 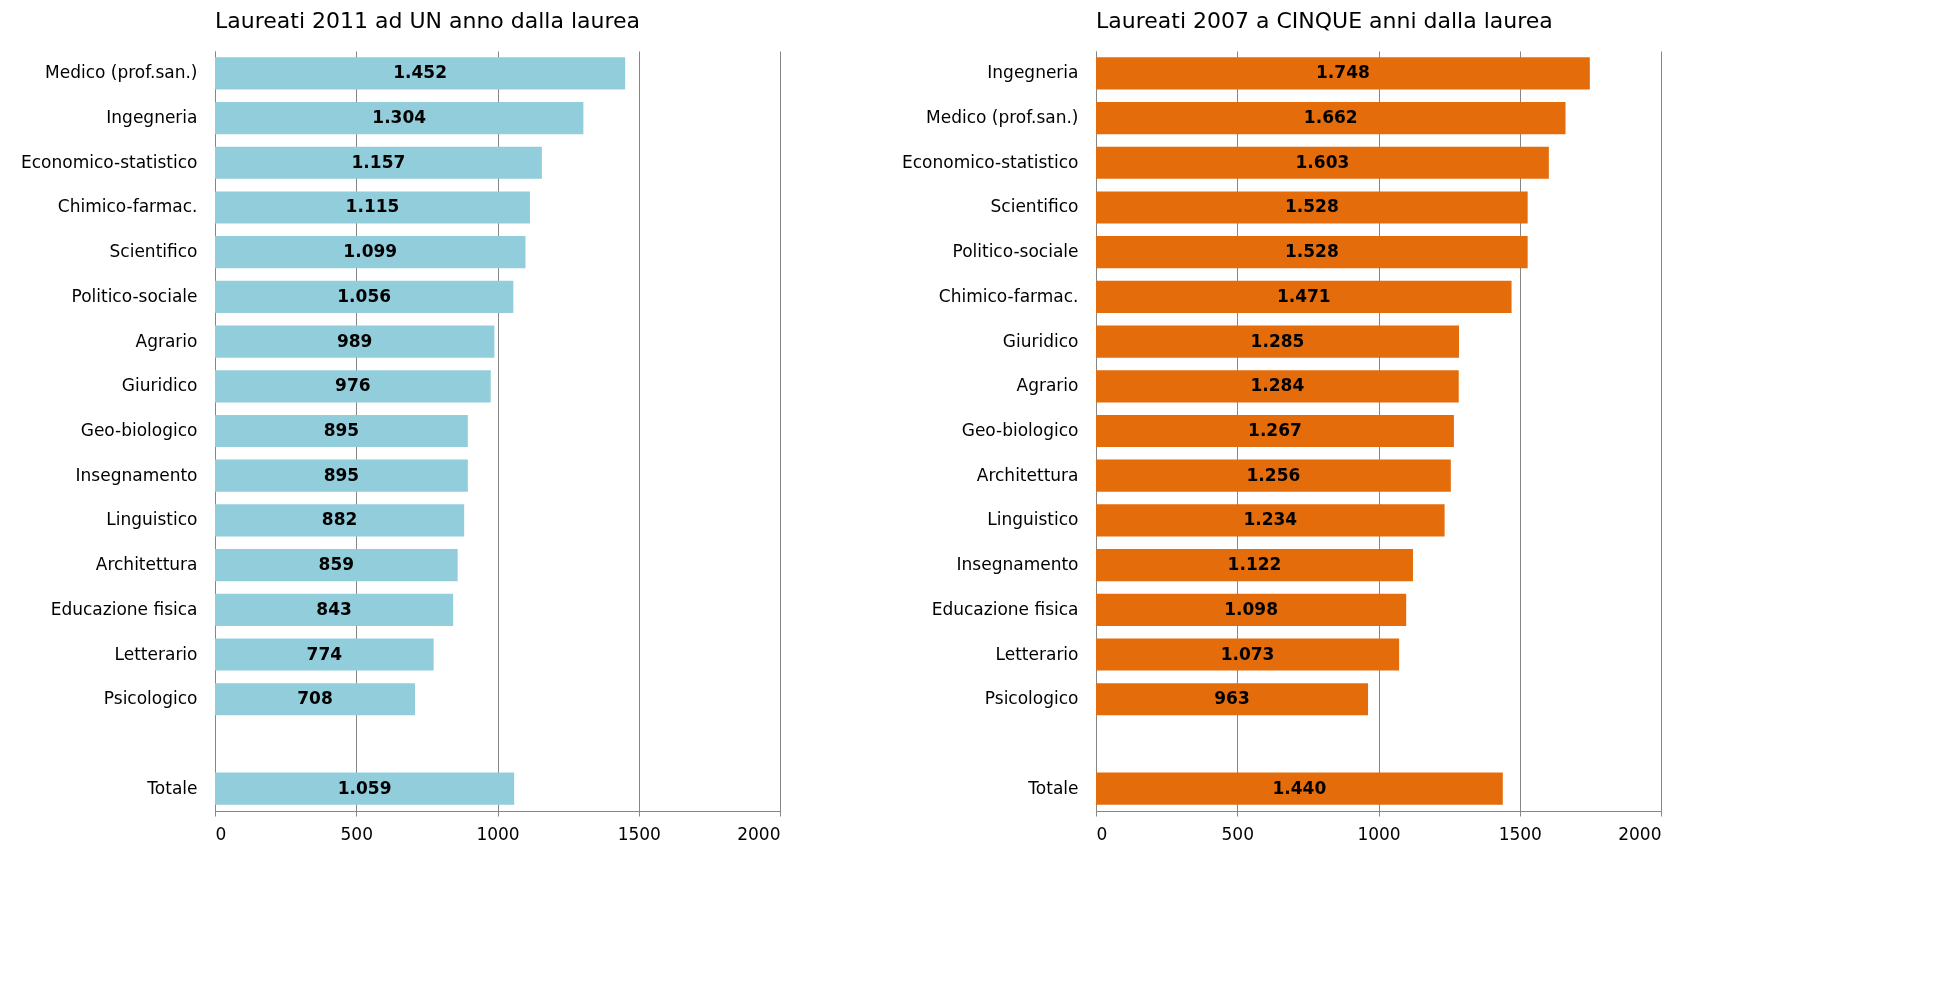 I want to click on data-label: 989, so click(x=354, y=340).